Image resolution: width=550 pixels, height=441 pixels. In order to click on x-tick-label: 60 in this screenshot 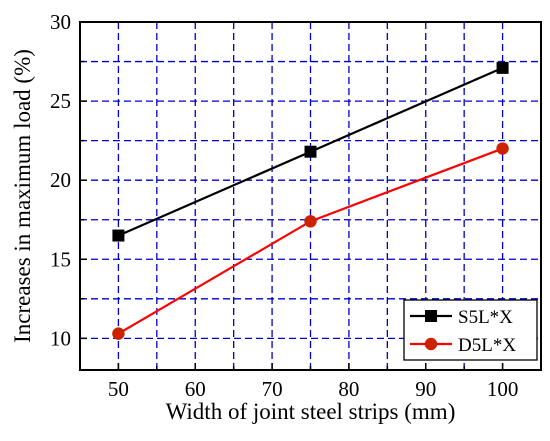, I will do `click(195, 389)`.